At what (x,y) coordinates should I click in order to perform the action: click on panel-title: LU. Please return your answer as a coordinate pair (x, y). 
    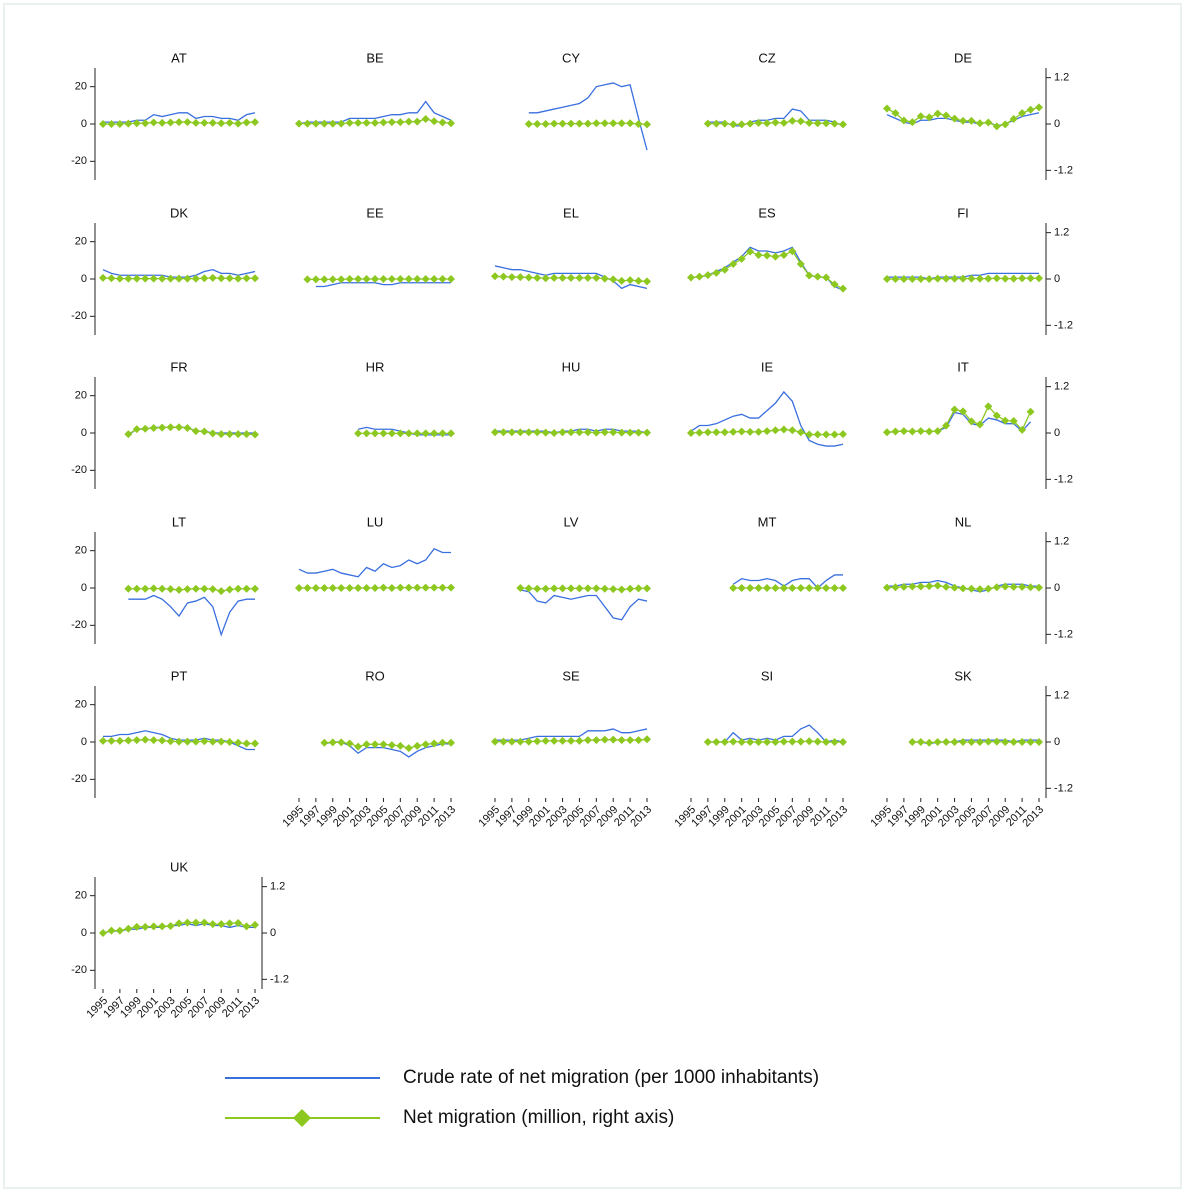
    Looking at the image, I should click on (375, 521).